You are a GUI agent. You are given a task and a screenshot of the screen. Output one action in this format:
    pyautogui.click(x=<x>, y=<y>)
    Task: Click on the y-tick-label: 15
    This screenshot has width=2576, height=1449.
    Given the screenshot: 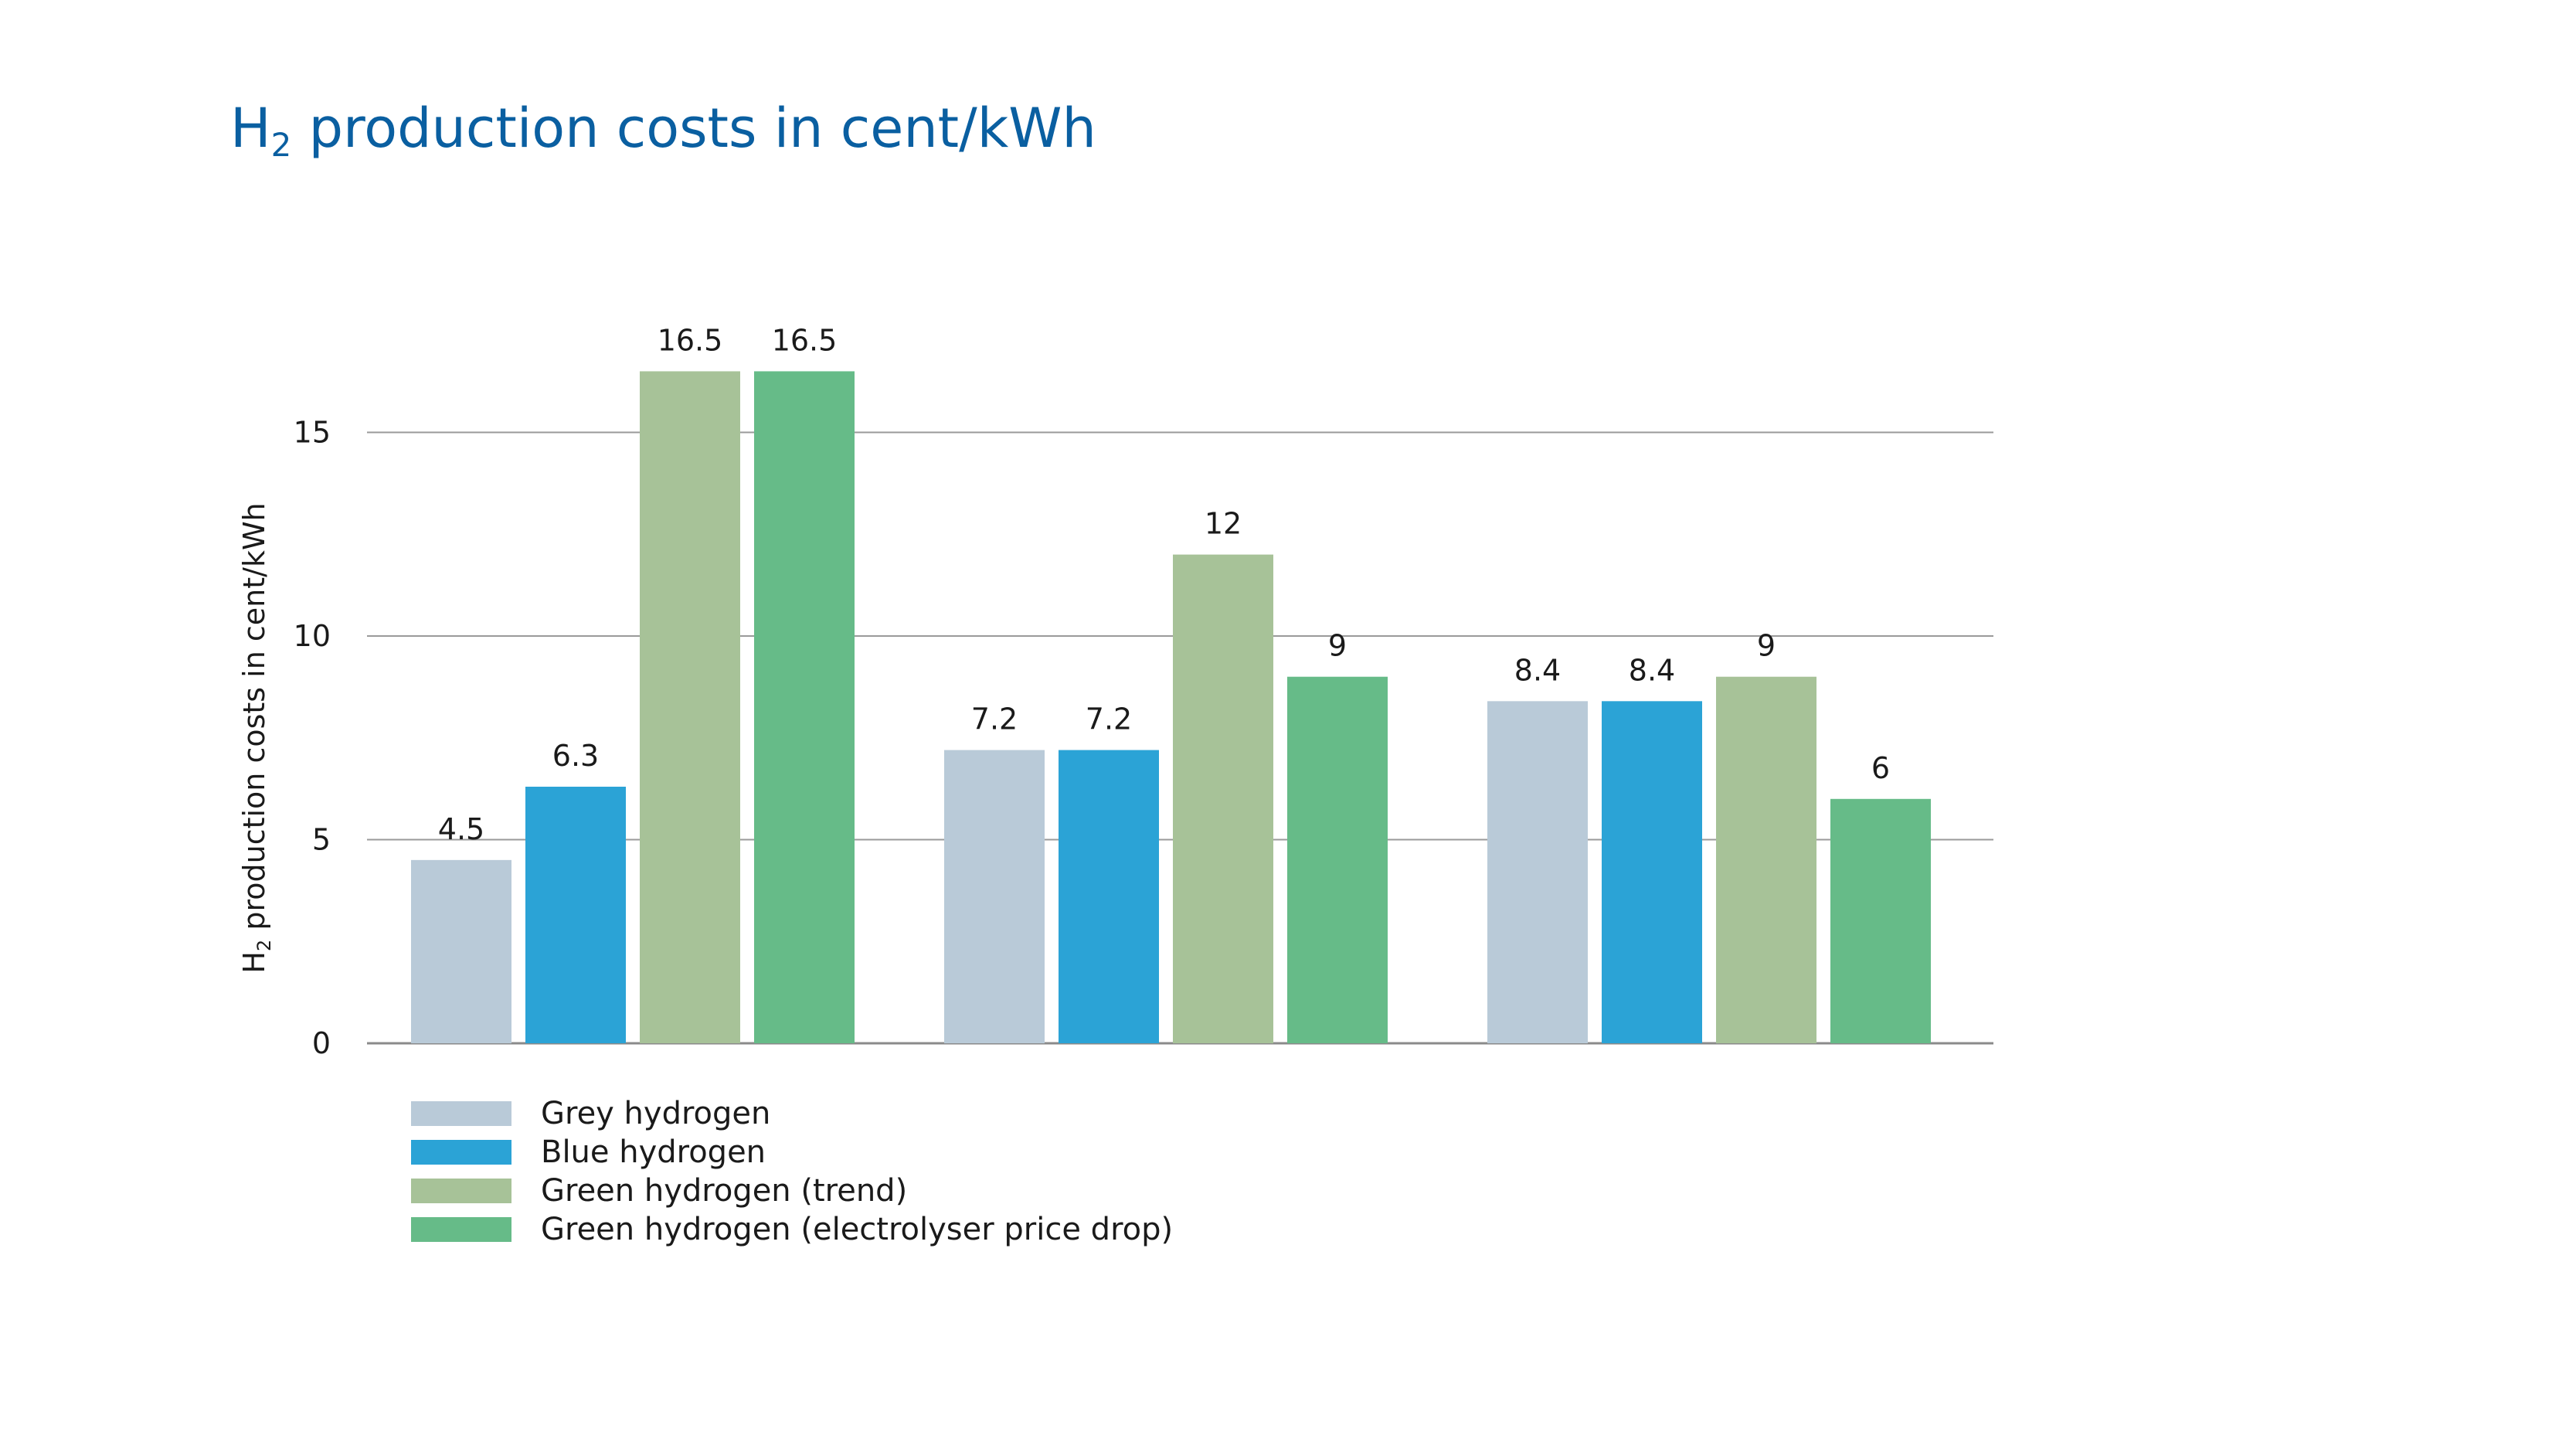 What is the action you would take?
    pyautogui.click(x=312, y=433)
    